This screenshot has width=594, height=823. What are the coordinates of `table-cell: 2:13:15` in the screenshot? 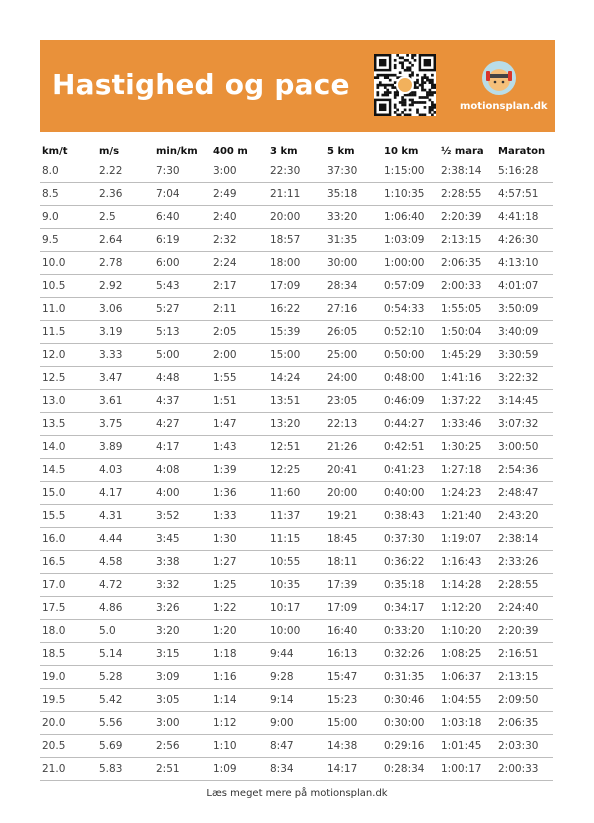 It's located at (467, 240).